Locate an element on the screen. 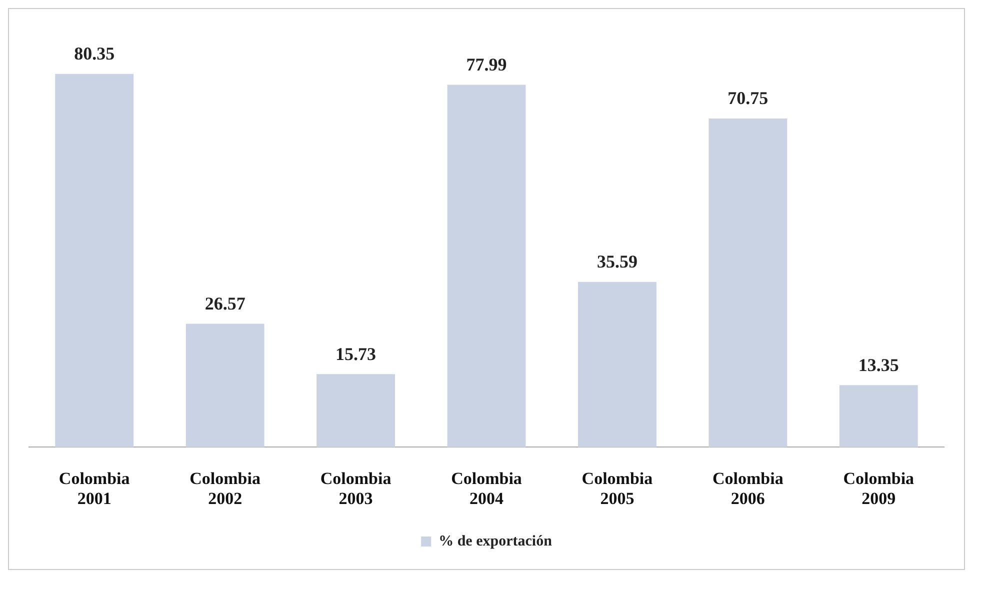 Image resolution: width=985 pixels, height=589 pixels. data-label: 35.59 is located at coordinates (617, 261).